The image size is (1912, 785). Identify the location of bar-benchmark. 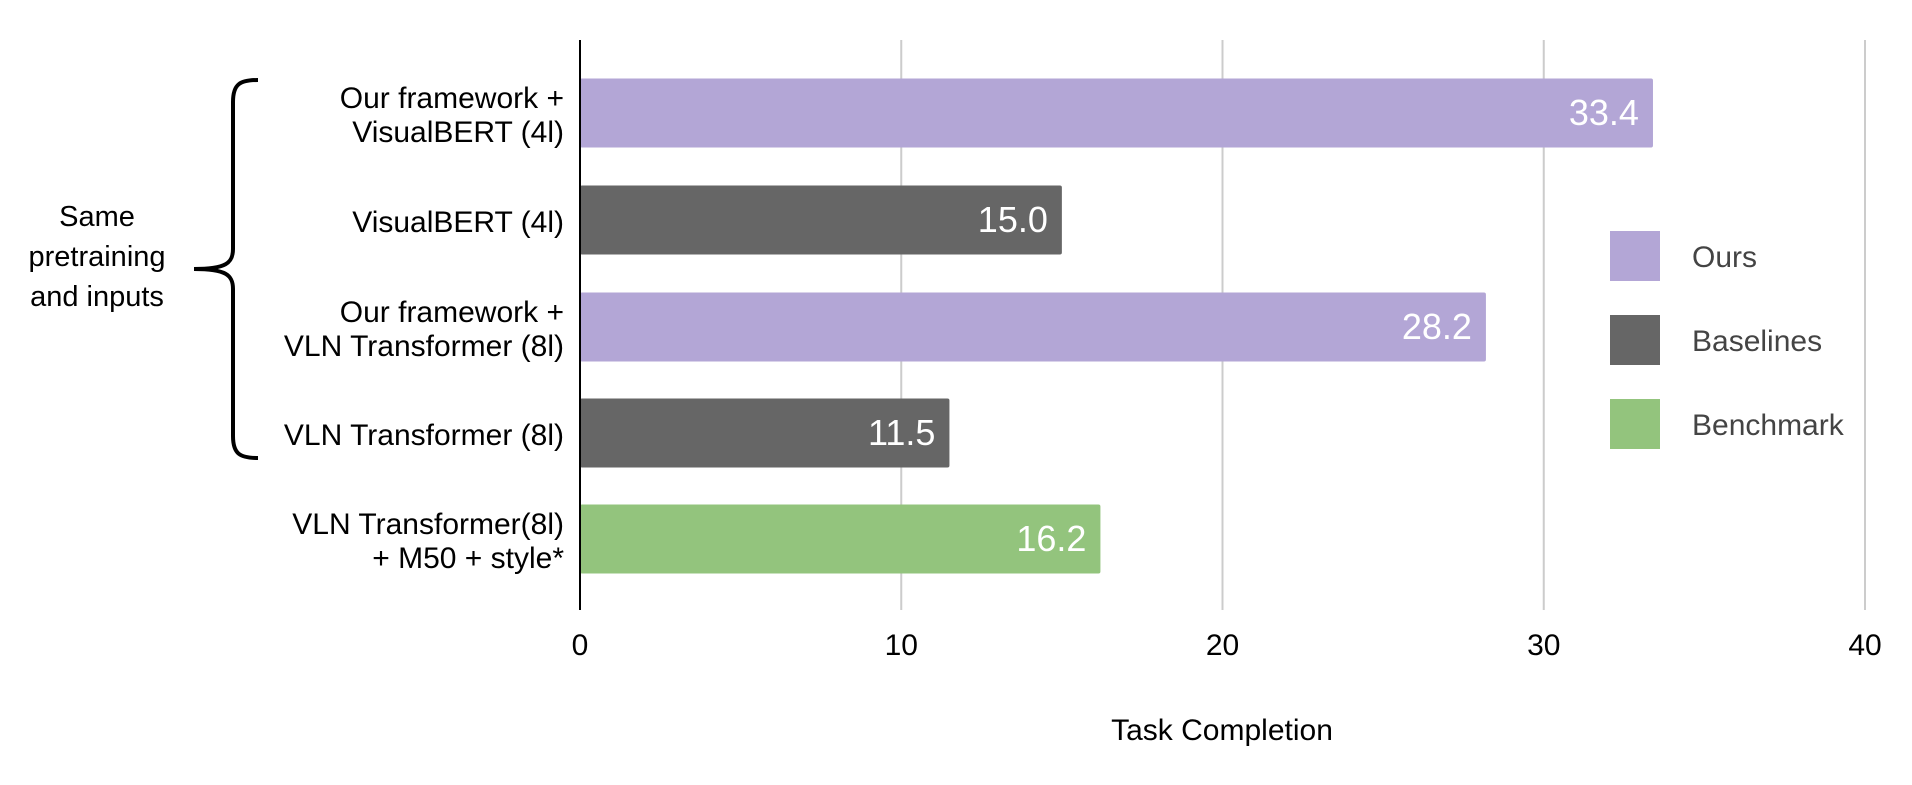
(840, 539).